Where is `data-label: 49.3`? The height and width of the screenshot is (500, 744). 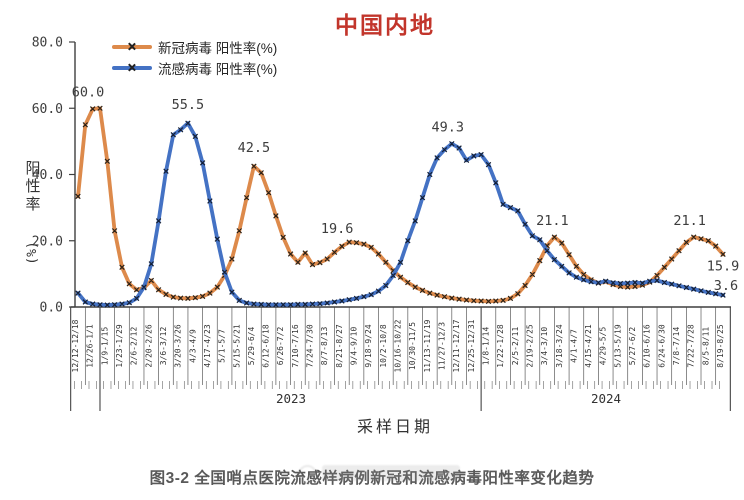 data-label: 49.3 is located at coordinates (448, 128).